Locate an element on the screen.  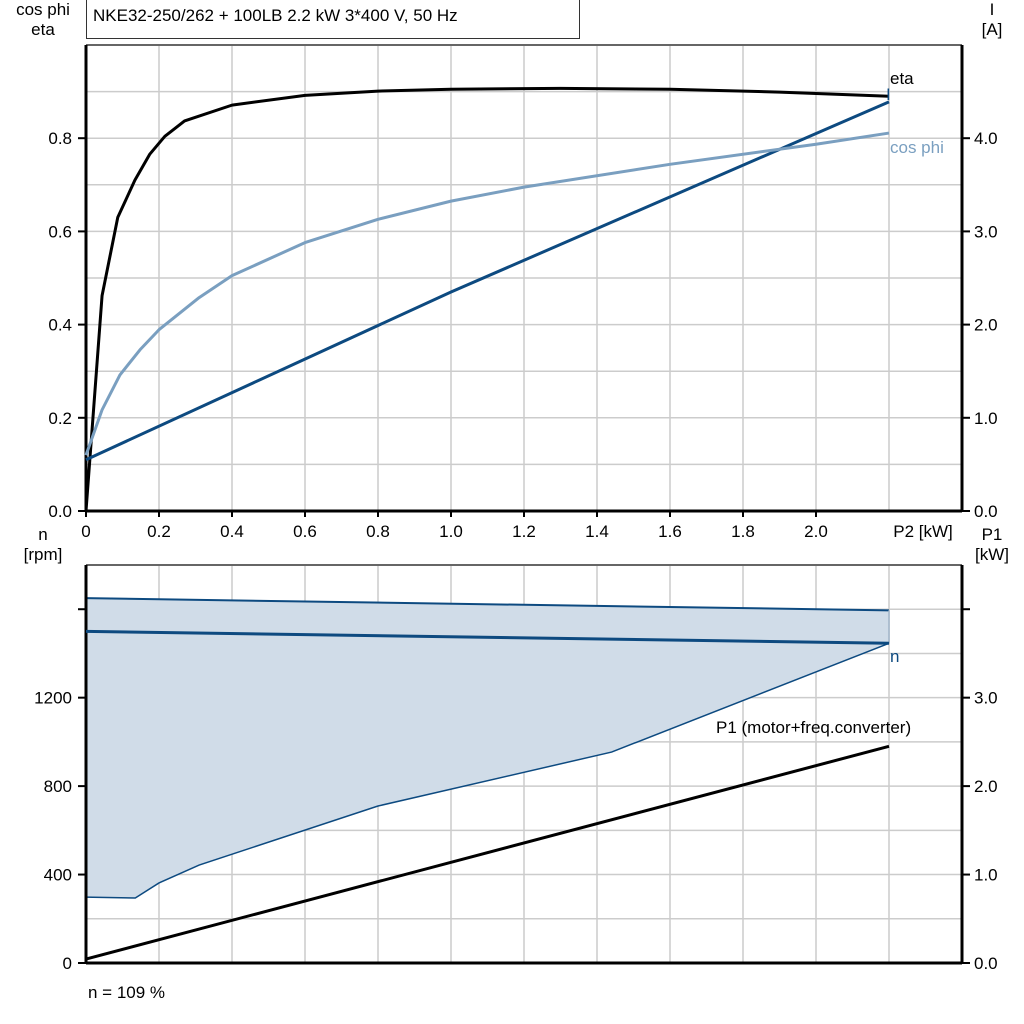
p1-curve-label: P1 (motor+freq.converter) is located at coordinates (813, 727).